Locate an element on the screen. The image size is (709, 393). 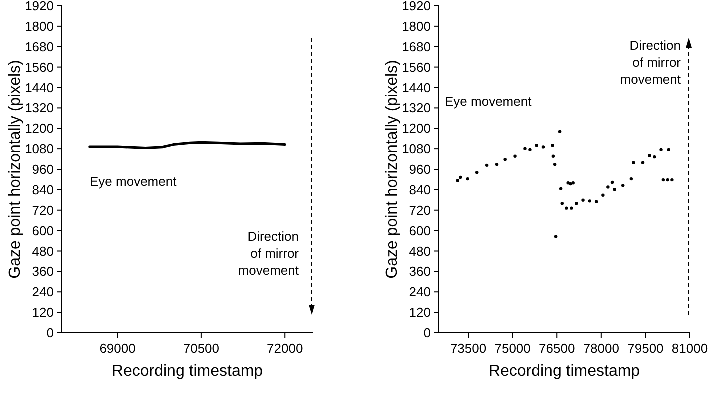
x-tick-label: 70500 is located at coordinates (201, 348).